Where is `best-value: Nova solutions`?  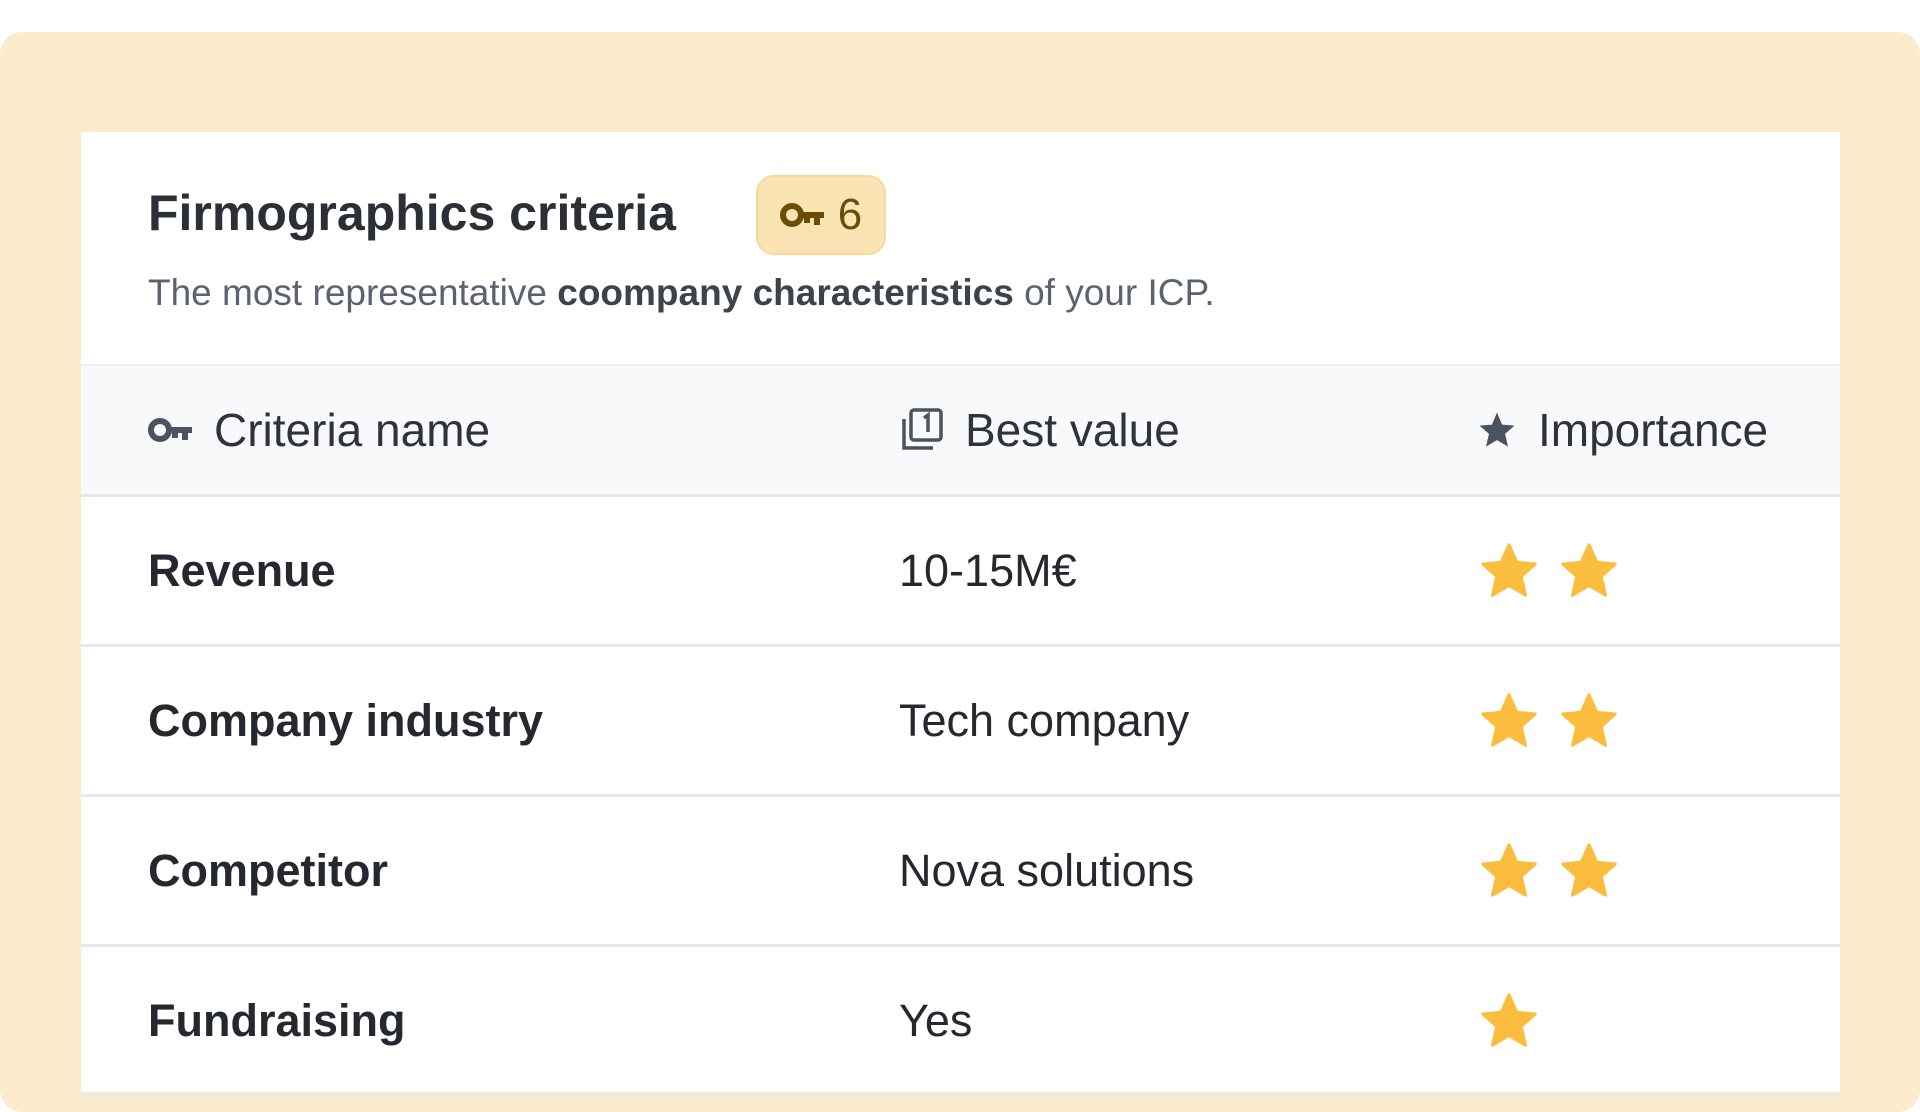 best-value: Nova solutions is located at coordinates (1047, 870).